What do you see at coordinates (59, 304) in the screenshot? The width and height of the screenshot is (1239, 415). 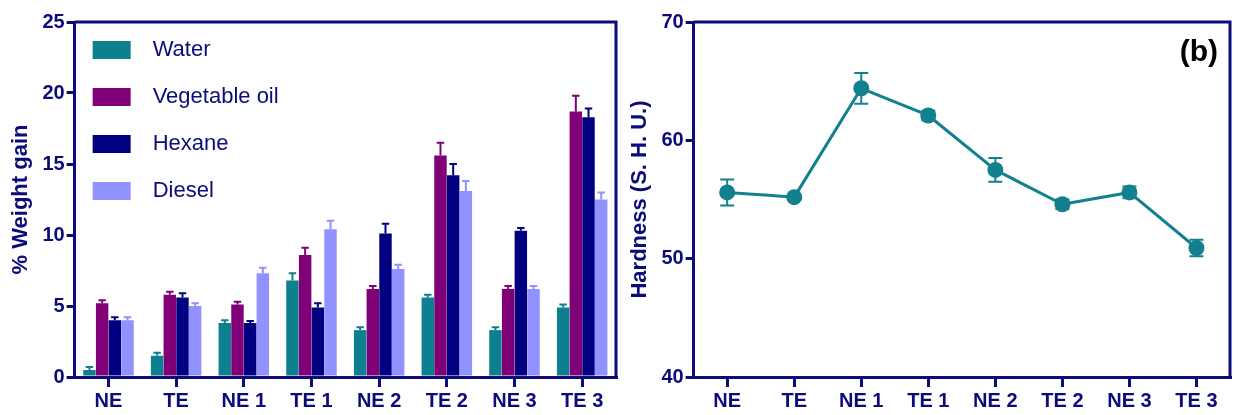 I see `y-tick-label: 5` at bounding box center [59, 304].